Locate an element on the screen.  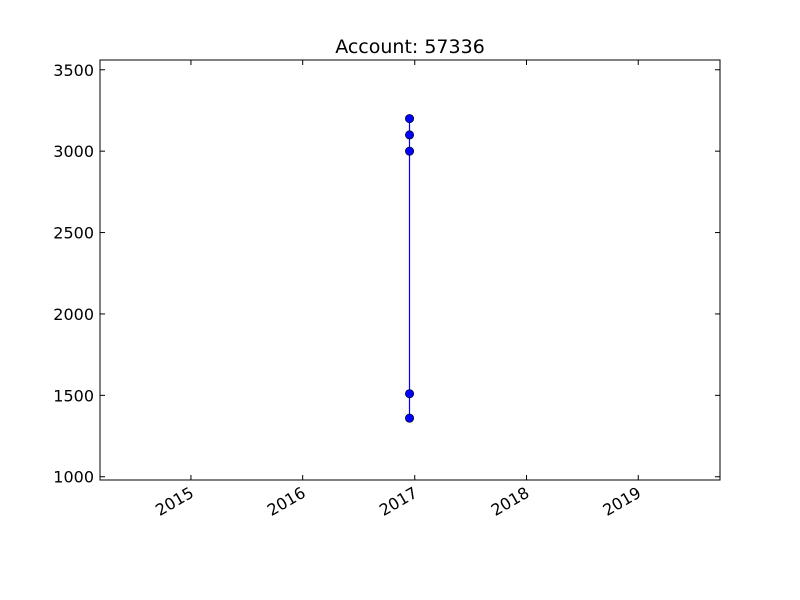
plot-layer is located at coordinates (410, 268).